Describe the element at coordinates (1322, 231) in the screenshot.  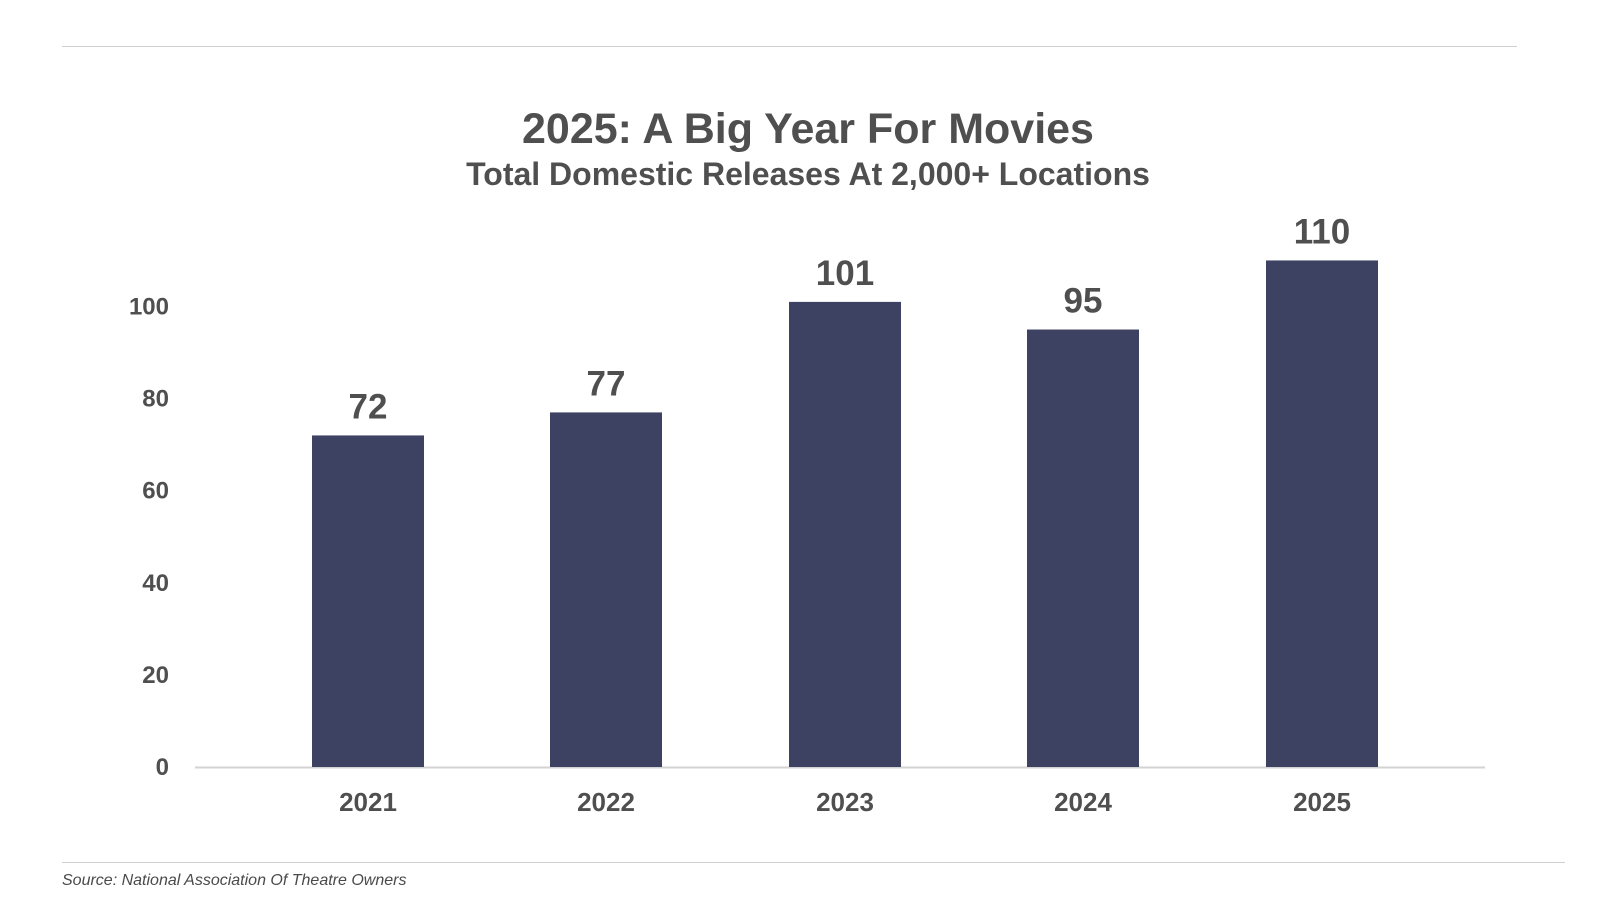
I see `data-label-2025: 110` at that location.